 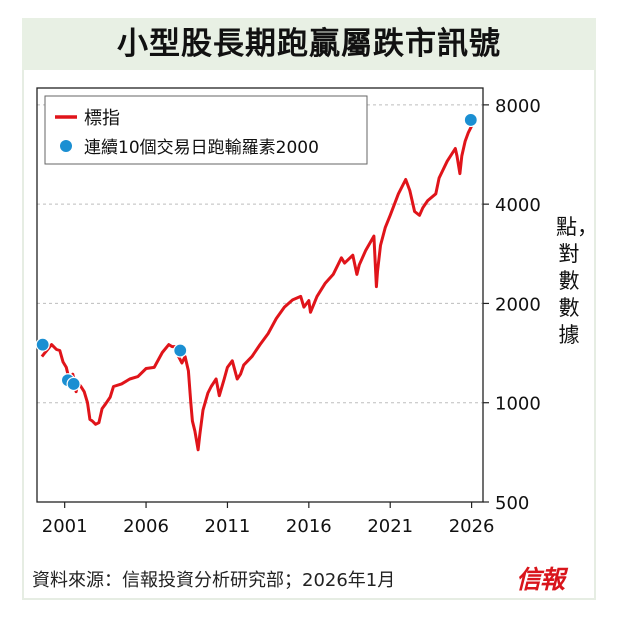 I want to click on y-tick-label: 1000, so click(x=518, y=404).